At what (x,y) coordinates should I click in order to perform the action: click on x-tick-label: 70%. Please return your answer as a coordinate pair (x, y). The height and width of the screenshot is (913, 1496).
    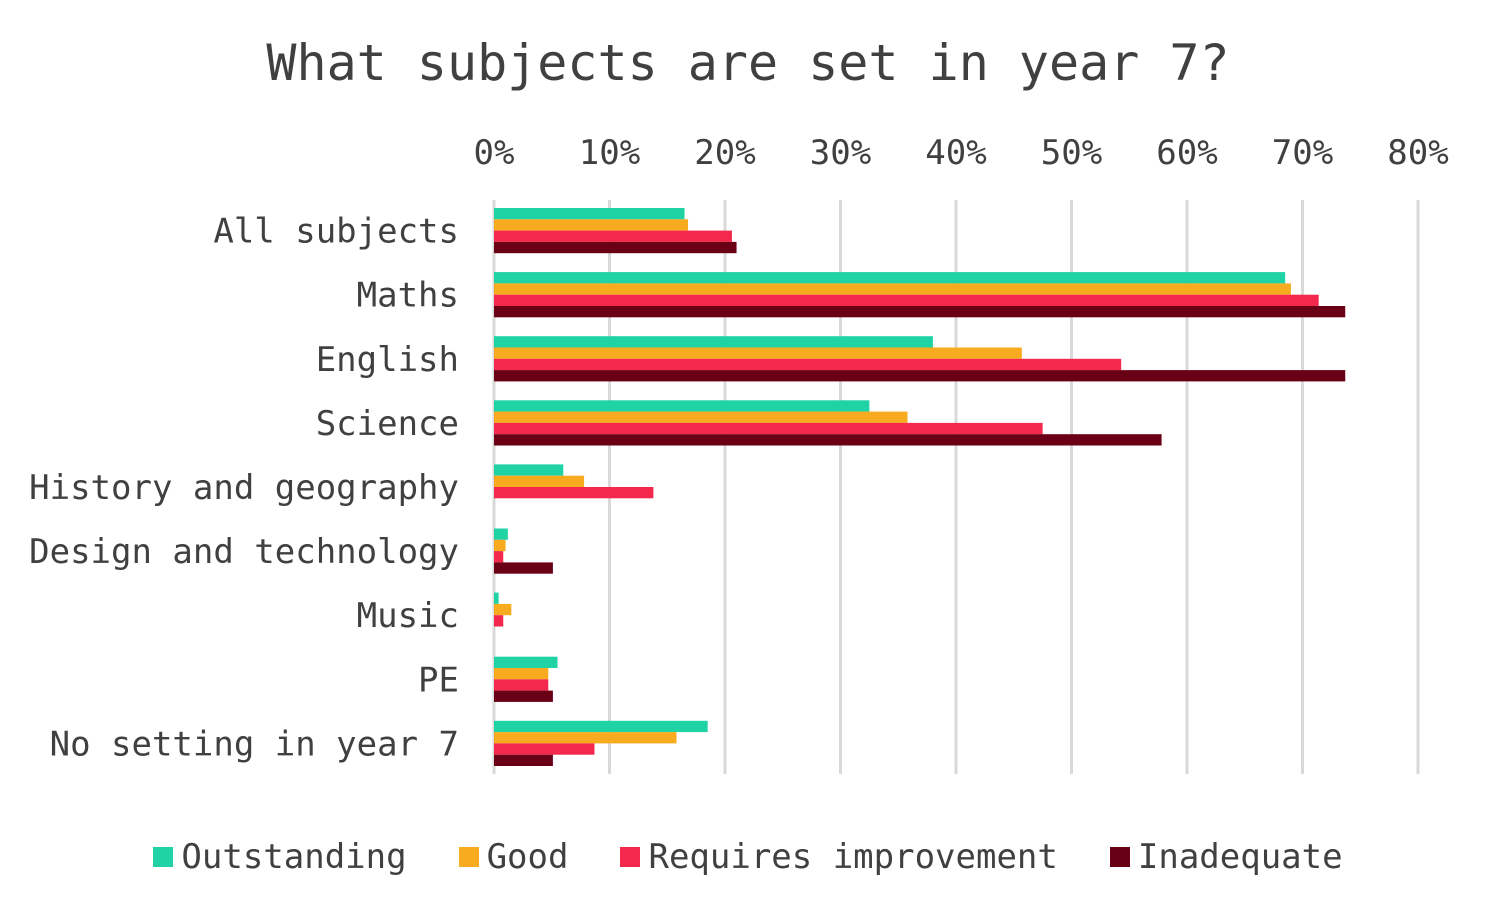
    Looking at the image, I should click on (1302, 153).